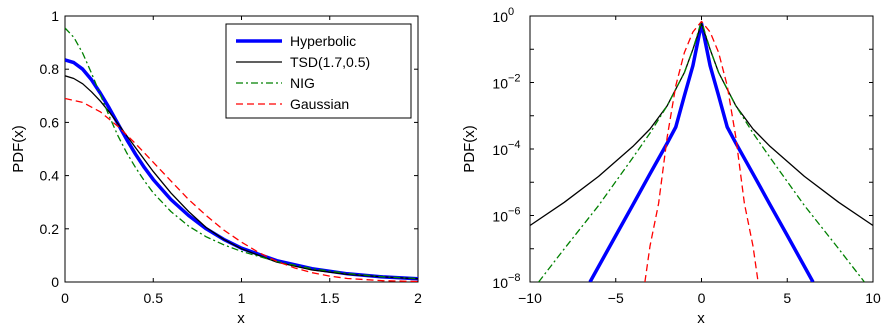  What do you see at coordinates (50, 69) in the screenshot?
I see `left-ytick-label: 0.8` at bounding box center [50, 69].